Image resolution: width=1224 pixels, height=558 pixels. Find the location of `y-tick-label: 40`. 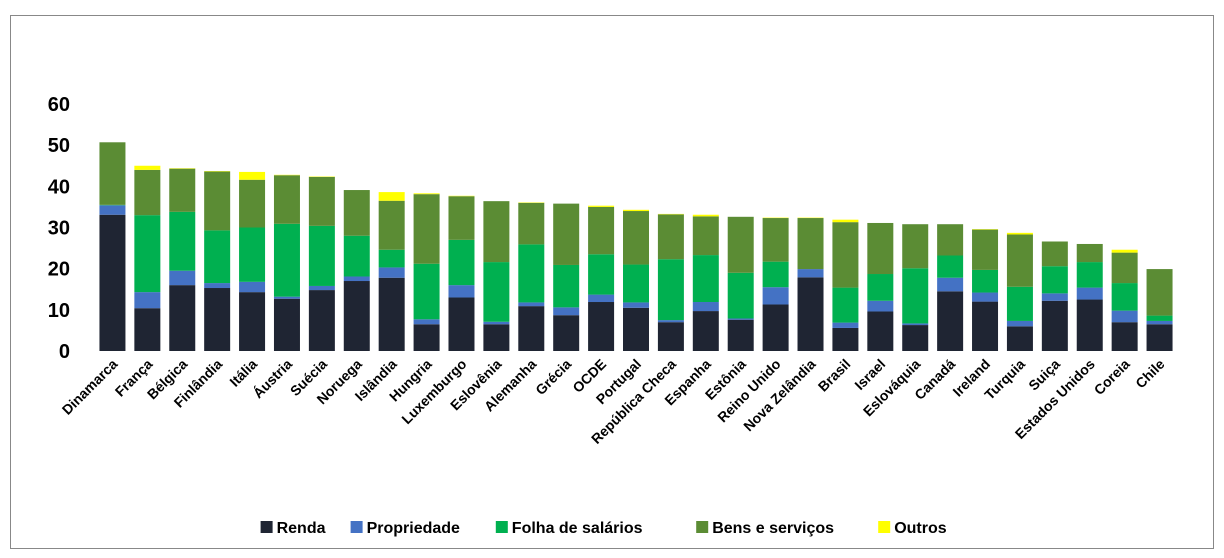

y-tick-label: 40 is located at coordinates (59, 187).